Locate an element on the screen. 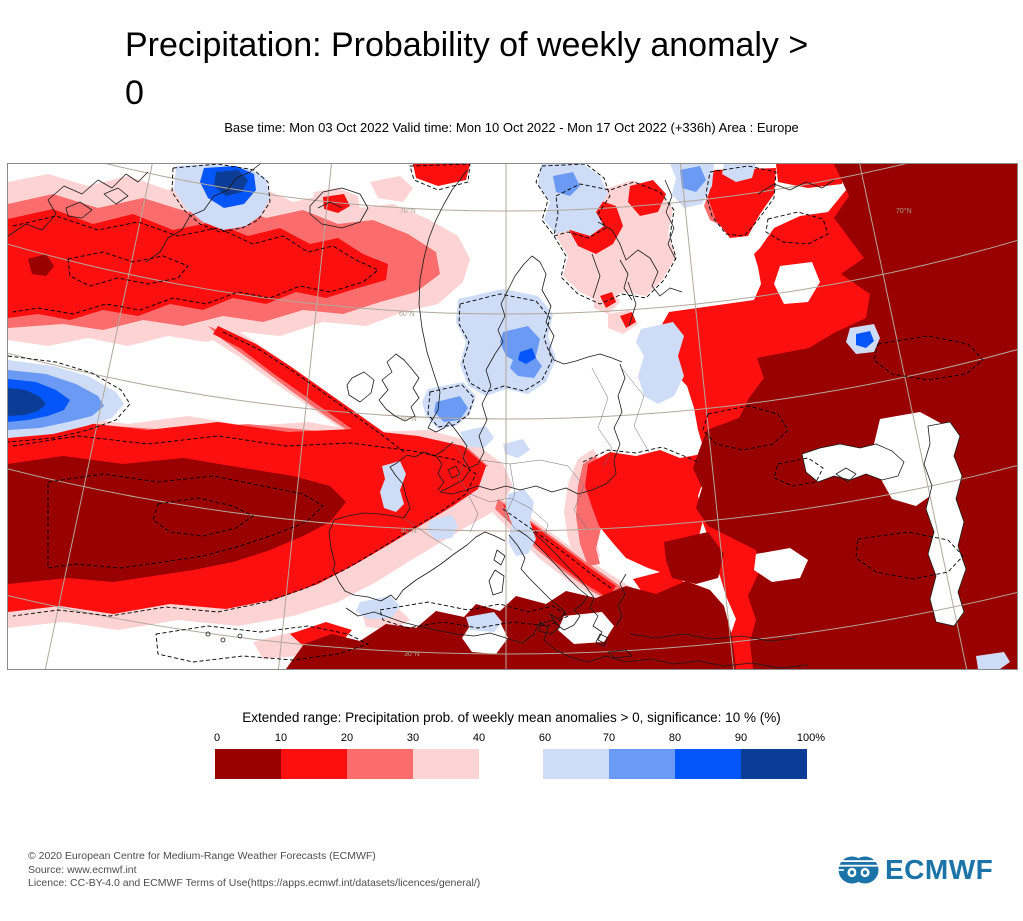 The width and height of the screenshot is (1023, 921). colorbar-red is located at coordinates (347, 764).